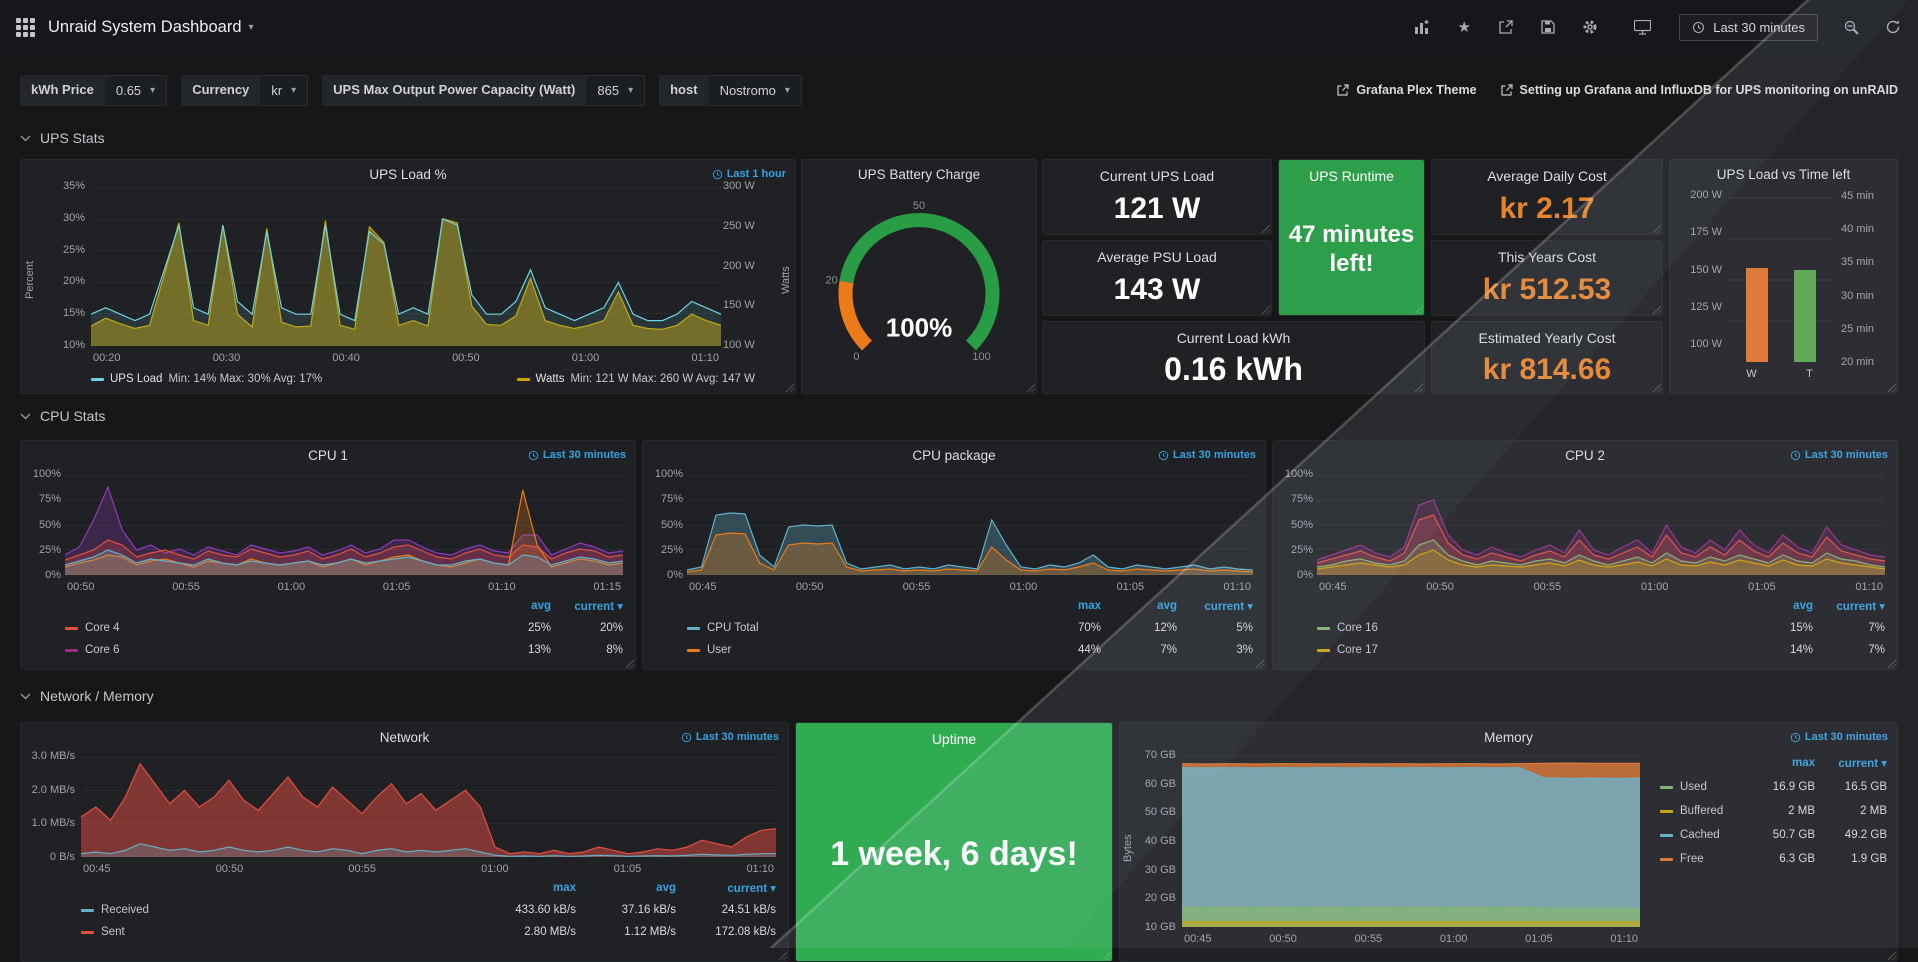 This screenshot has width=1918, height=962. I want to click on panel-title: Current UPS Load, so click(1157, 176).